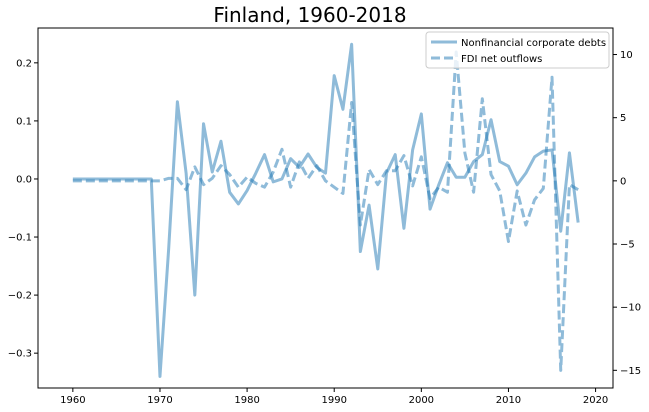 The width and height of the screenshot is (649, 412). Describe the element at coordinates (626, 55) in the screenshot. I see `y-right-tick-label: 10` at that location.